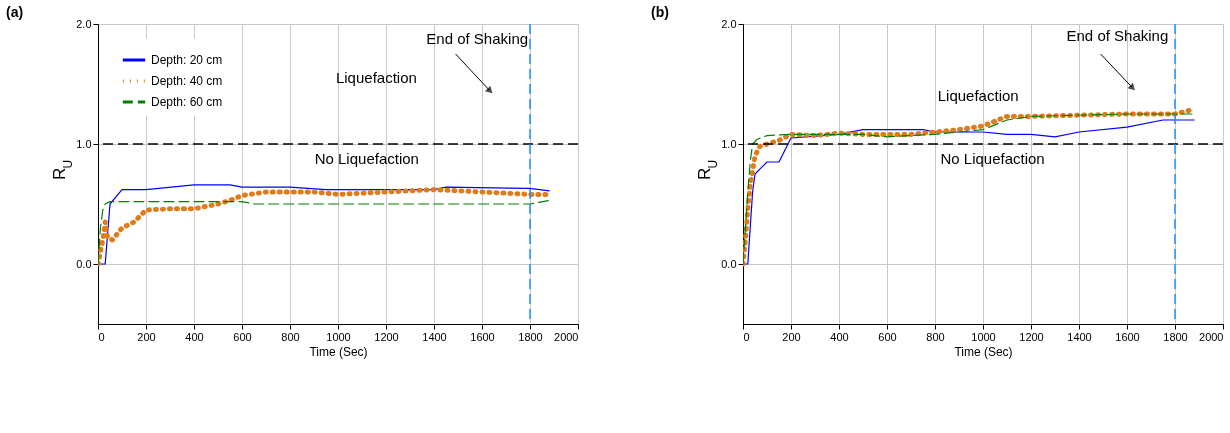  Describe the element at coordinates (187, 60) in the screenshot. I see `legend-label: Depth: 20 cm` at that location.